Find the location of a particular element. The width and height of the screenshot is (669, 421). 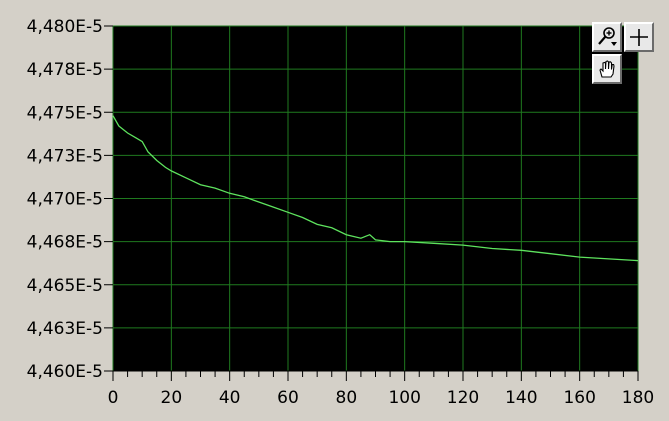

x-tick-label: 120 is located at coordinates (463, 398).